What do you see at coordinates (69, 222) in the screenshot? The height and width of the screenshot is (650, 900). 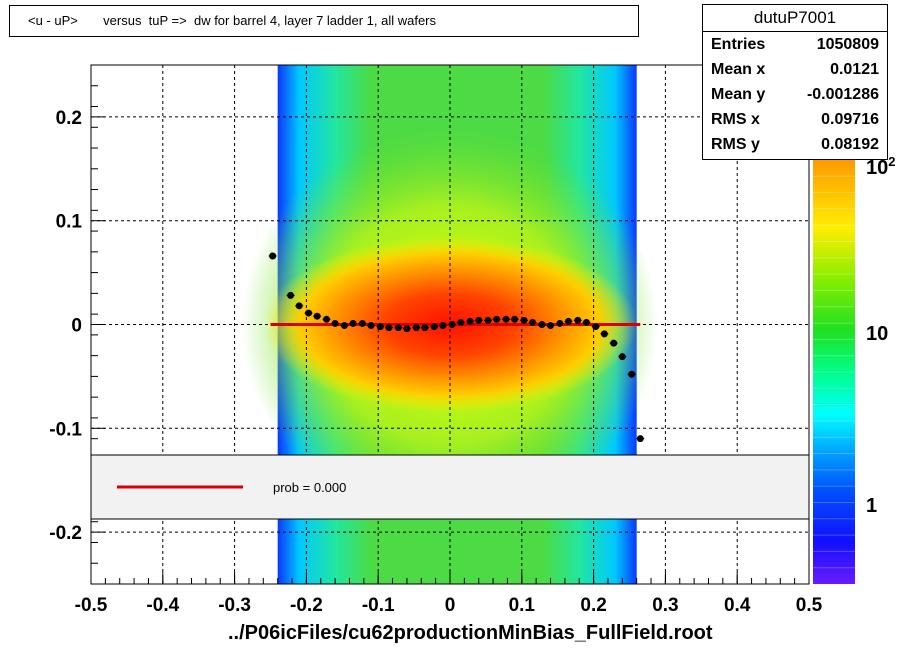 I see `y-tick-label: 0.1` at bounding box center [69, 222].